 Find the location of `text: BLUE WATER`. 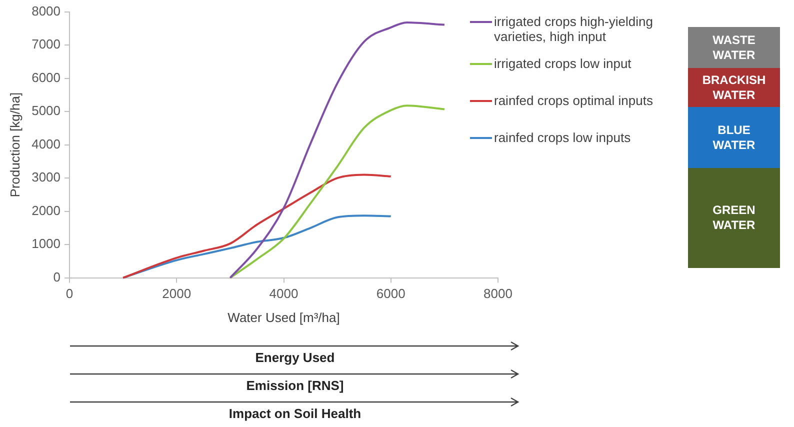

text: BLUE WATER is located at coordinates (734, 137).